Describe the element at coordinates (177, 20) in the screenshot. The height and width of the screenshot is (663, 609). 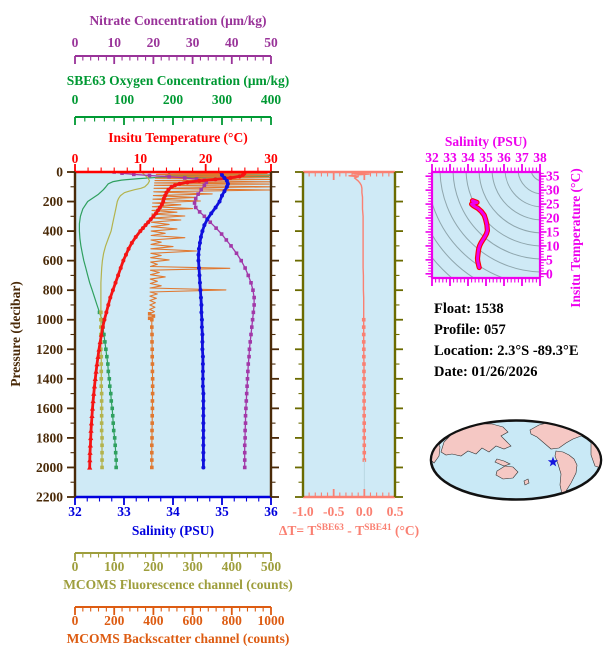
I see `nitrate-axis-title: Nitrate Concentration (μm/kg)` at that location.